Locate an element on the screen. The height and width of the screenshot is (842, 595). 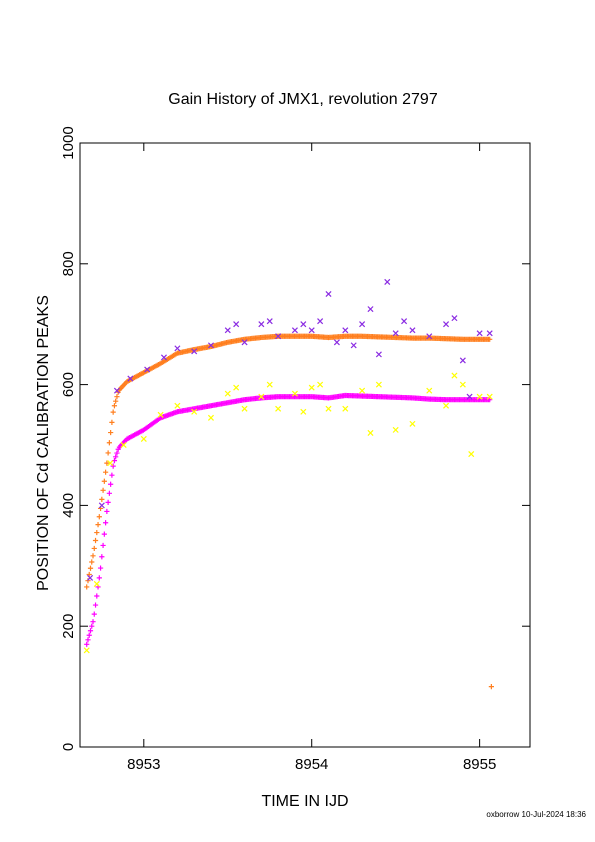
x-tick-label: 8953 is located at coordinates (143, 764).